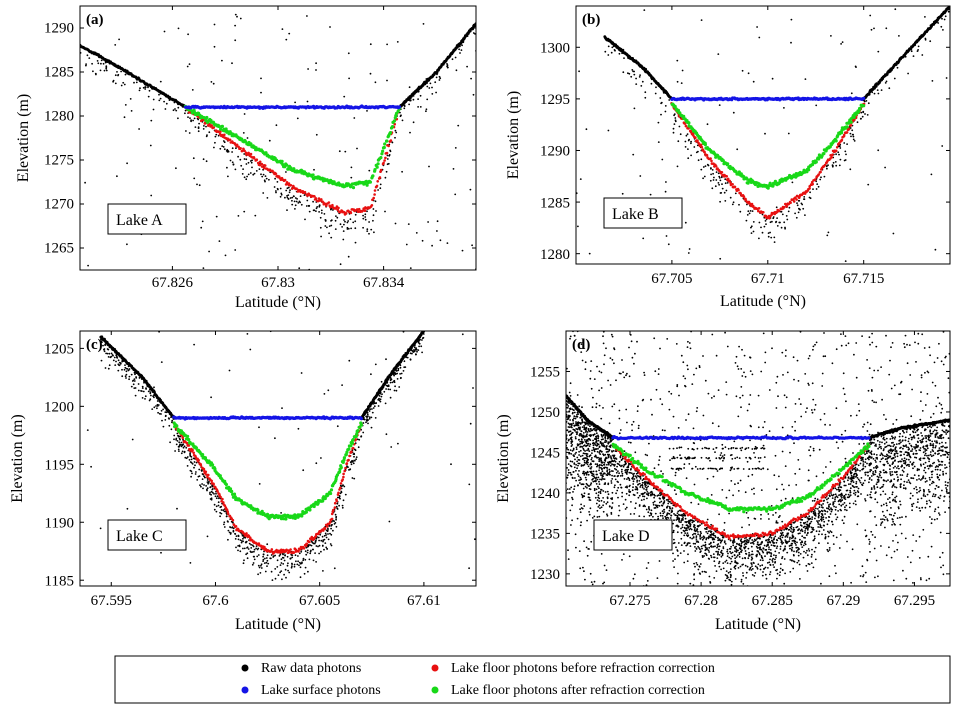  Describe the element at coordinates (59, 117) in the screenshot. I see `y-tick-label: 1280` at that location.